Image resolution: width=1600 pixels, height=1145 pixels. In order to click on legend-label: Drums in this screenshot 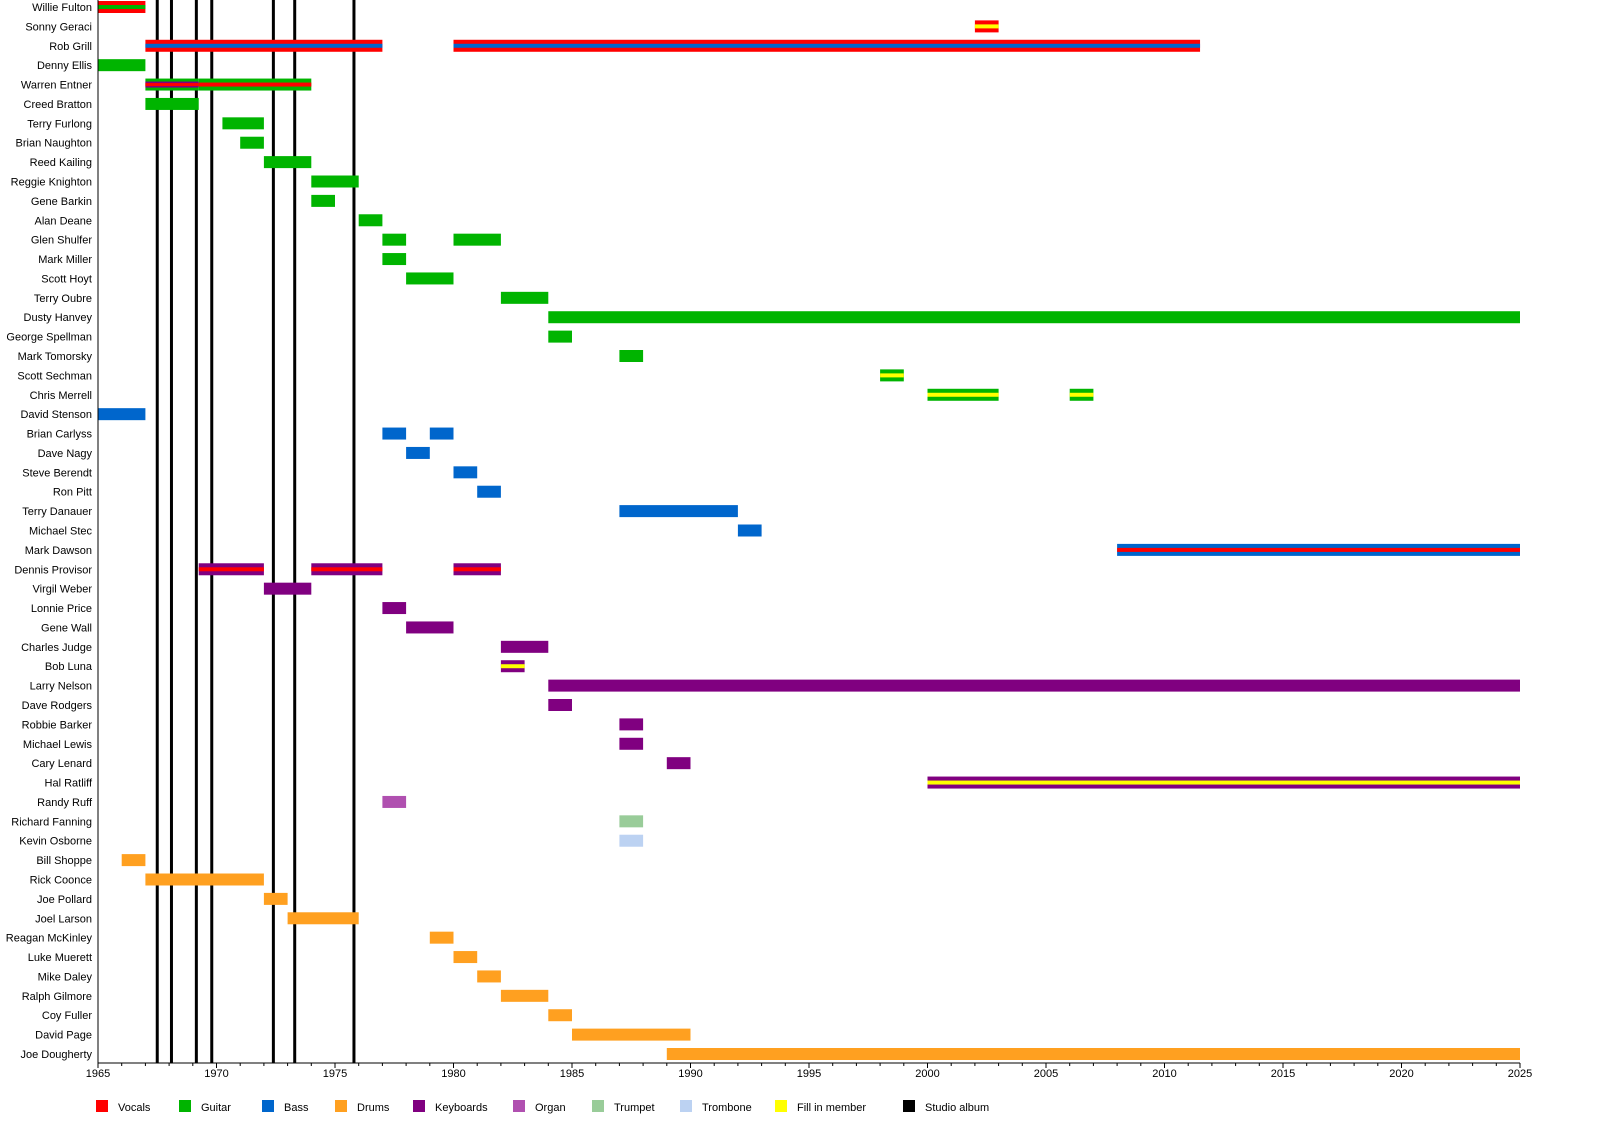, I will do `click(373, 1108)`.